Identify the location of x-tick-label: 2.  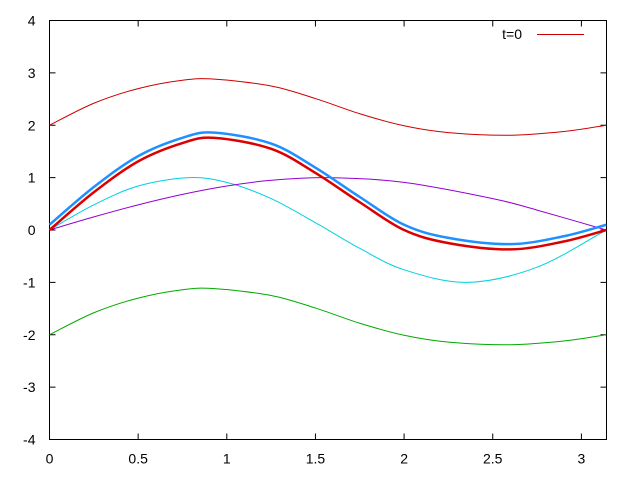
(404, 459).